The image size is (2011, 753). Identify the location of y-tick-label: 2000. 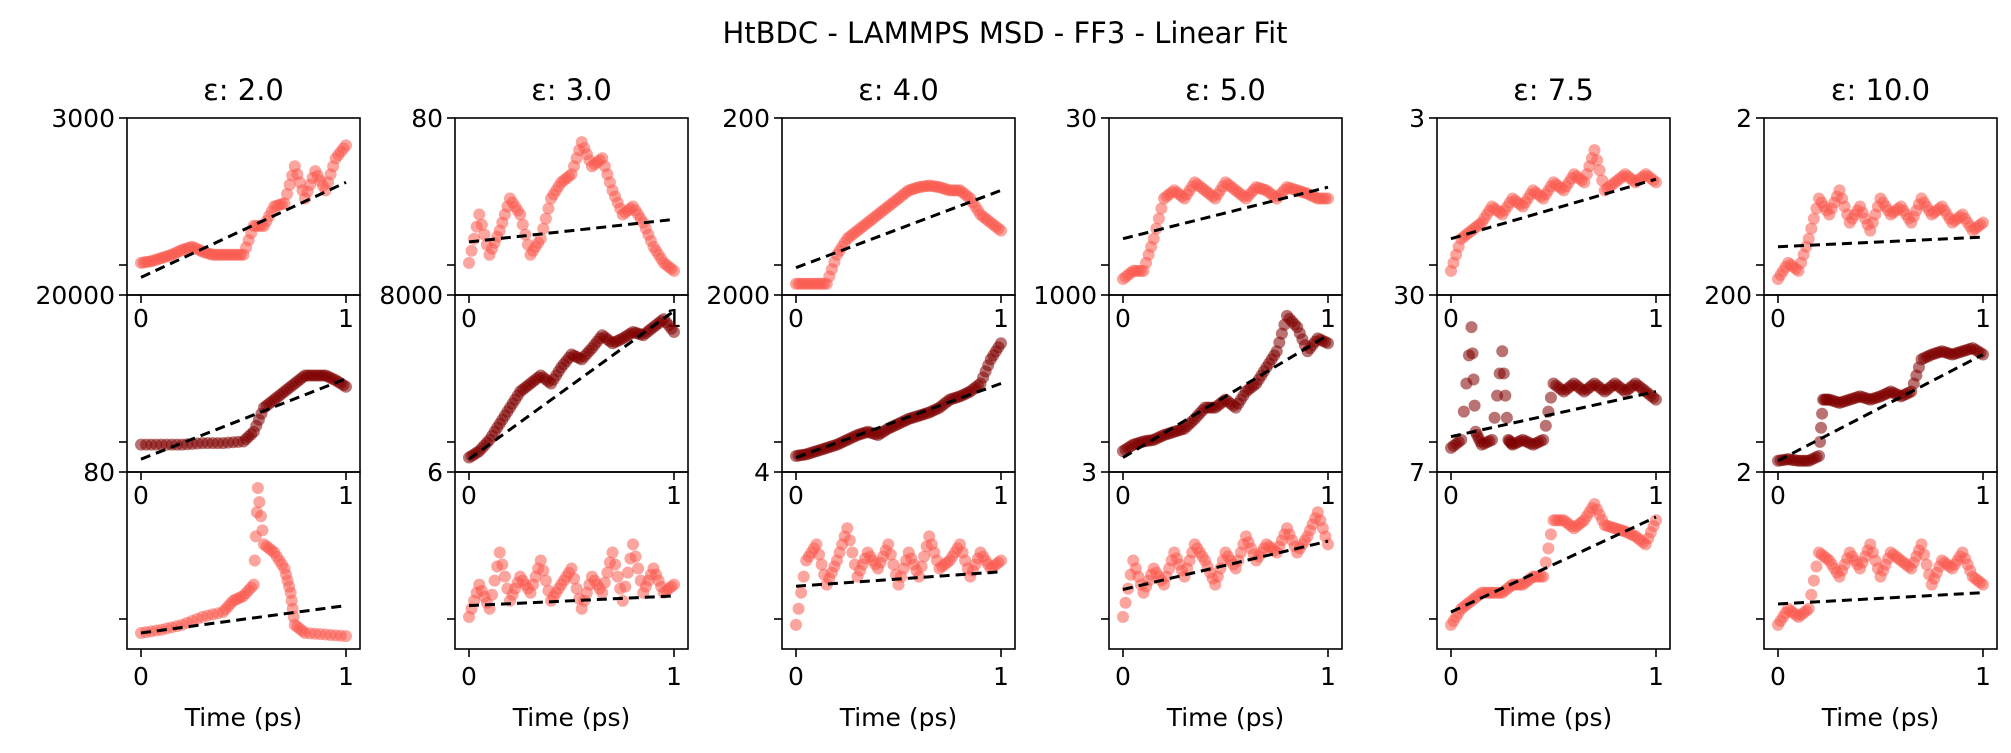
(738, 295).